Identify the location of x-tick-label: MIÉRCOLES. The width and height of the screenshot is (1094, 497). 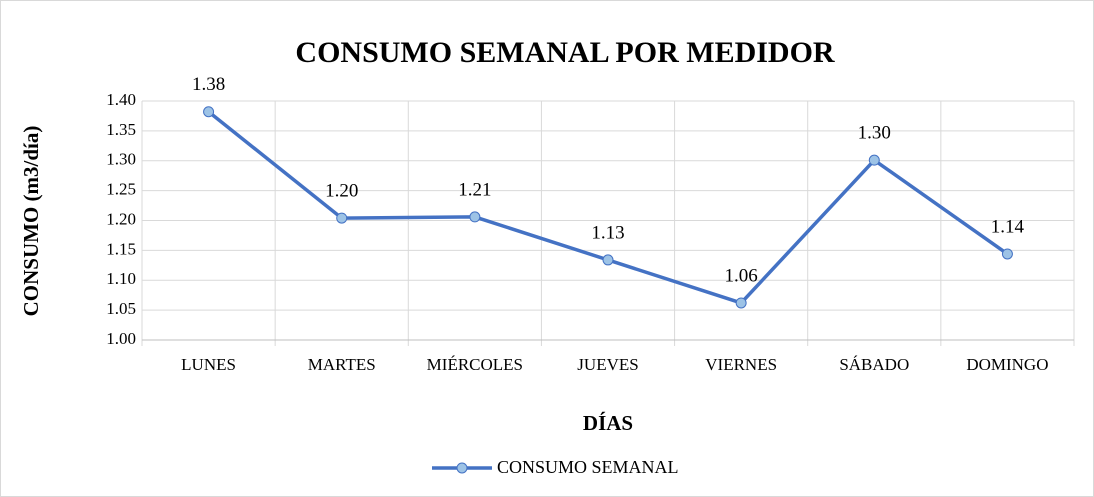
(475, 364).